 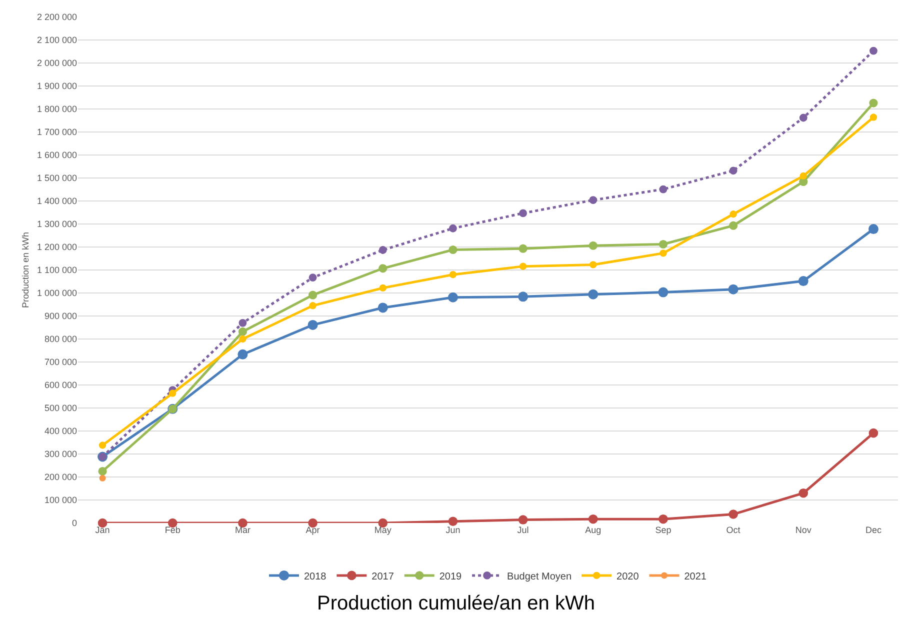 I want to click on x-tick-label: Sep, so click(x=663, y=530).